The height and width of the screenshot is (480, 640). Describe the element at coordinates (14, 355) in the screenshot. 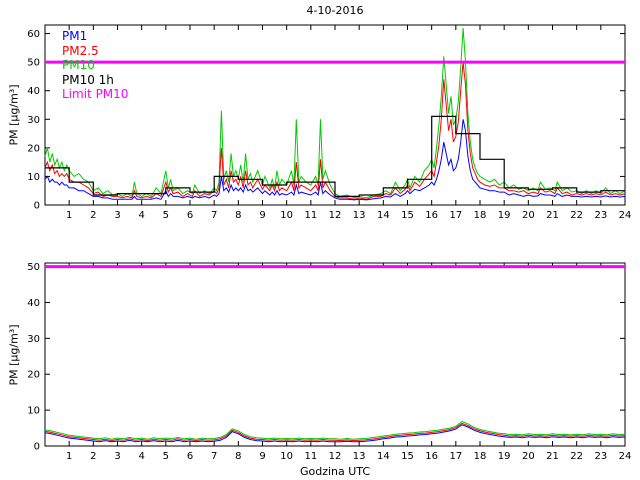

I see `bottom-y-axis-label: PM [µg/m³]` at that location.